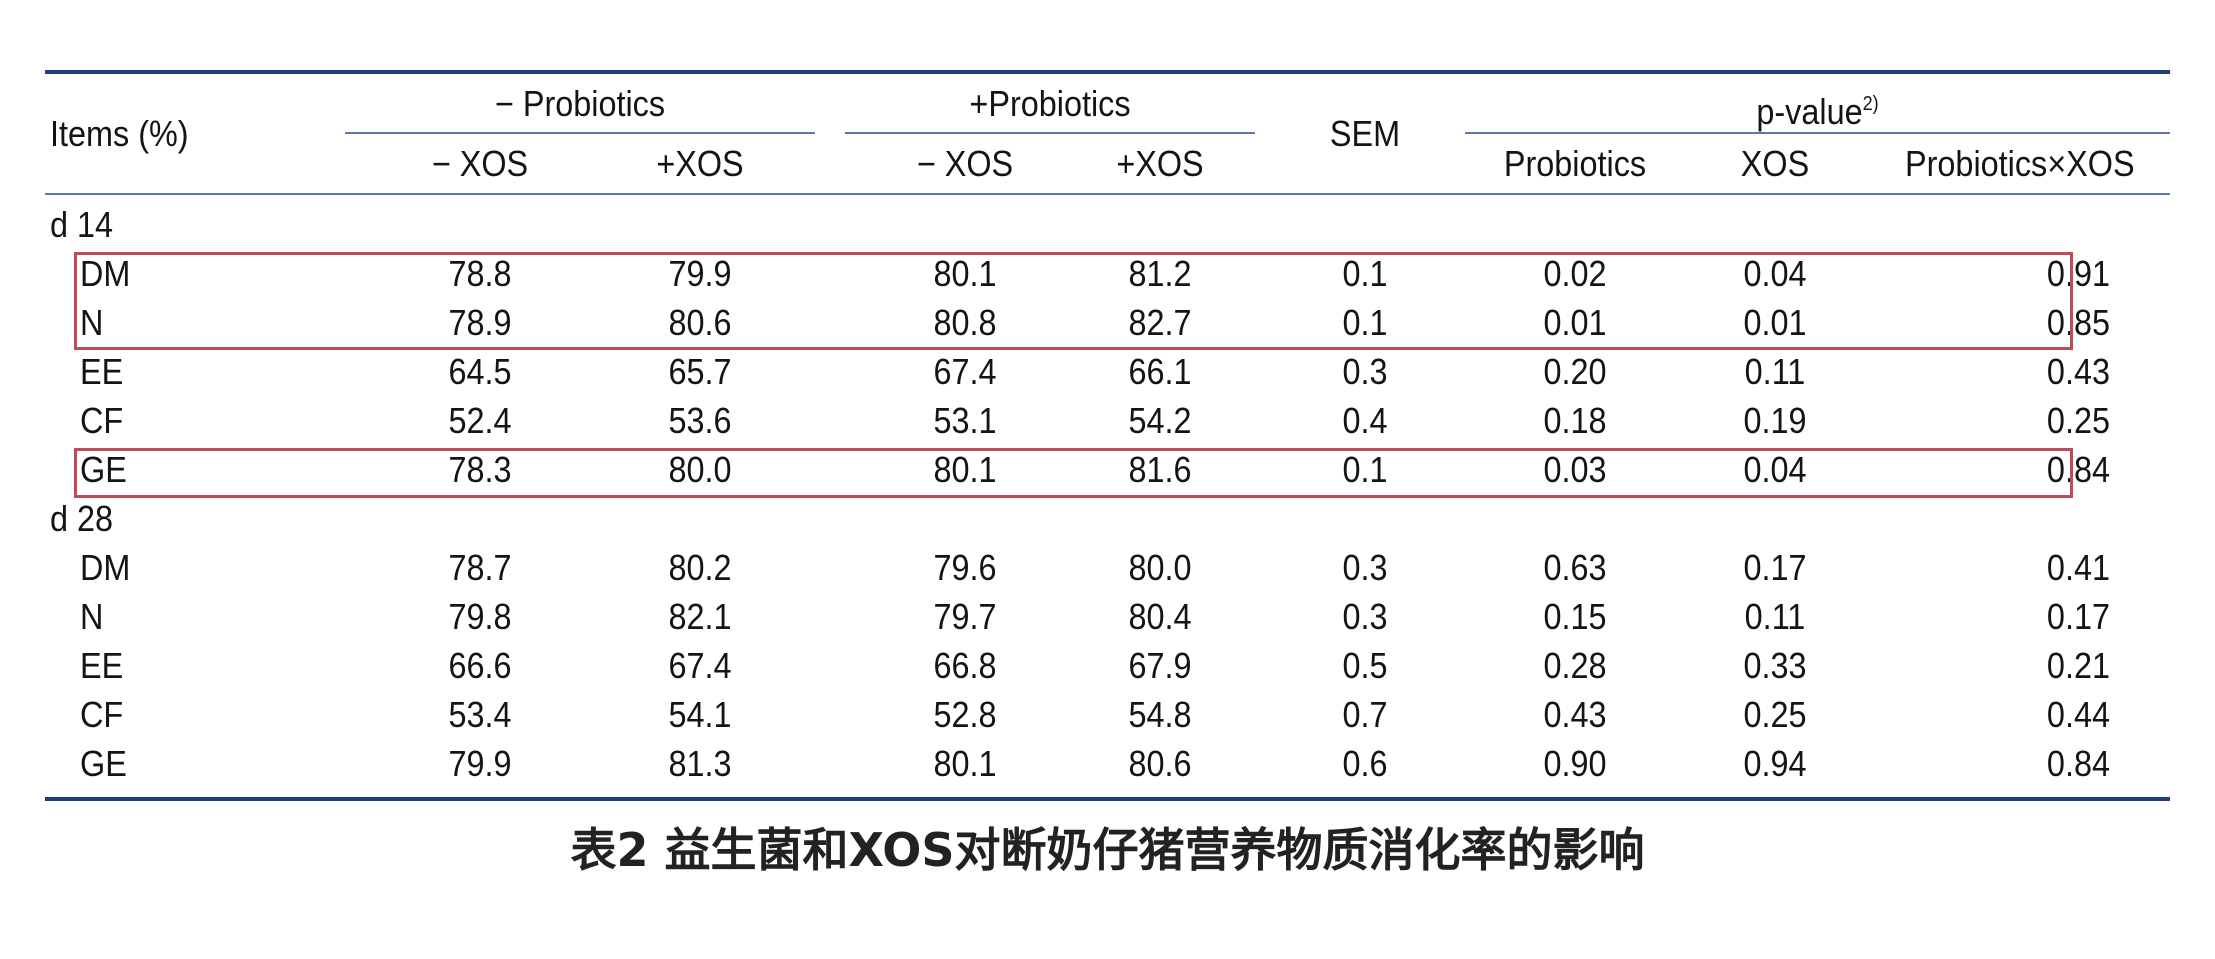 This screenshot has height=959, width=2215. I want to click on table-cell-v2: 80.0, so click(700, 469).